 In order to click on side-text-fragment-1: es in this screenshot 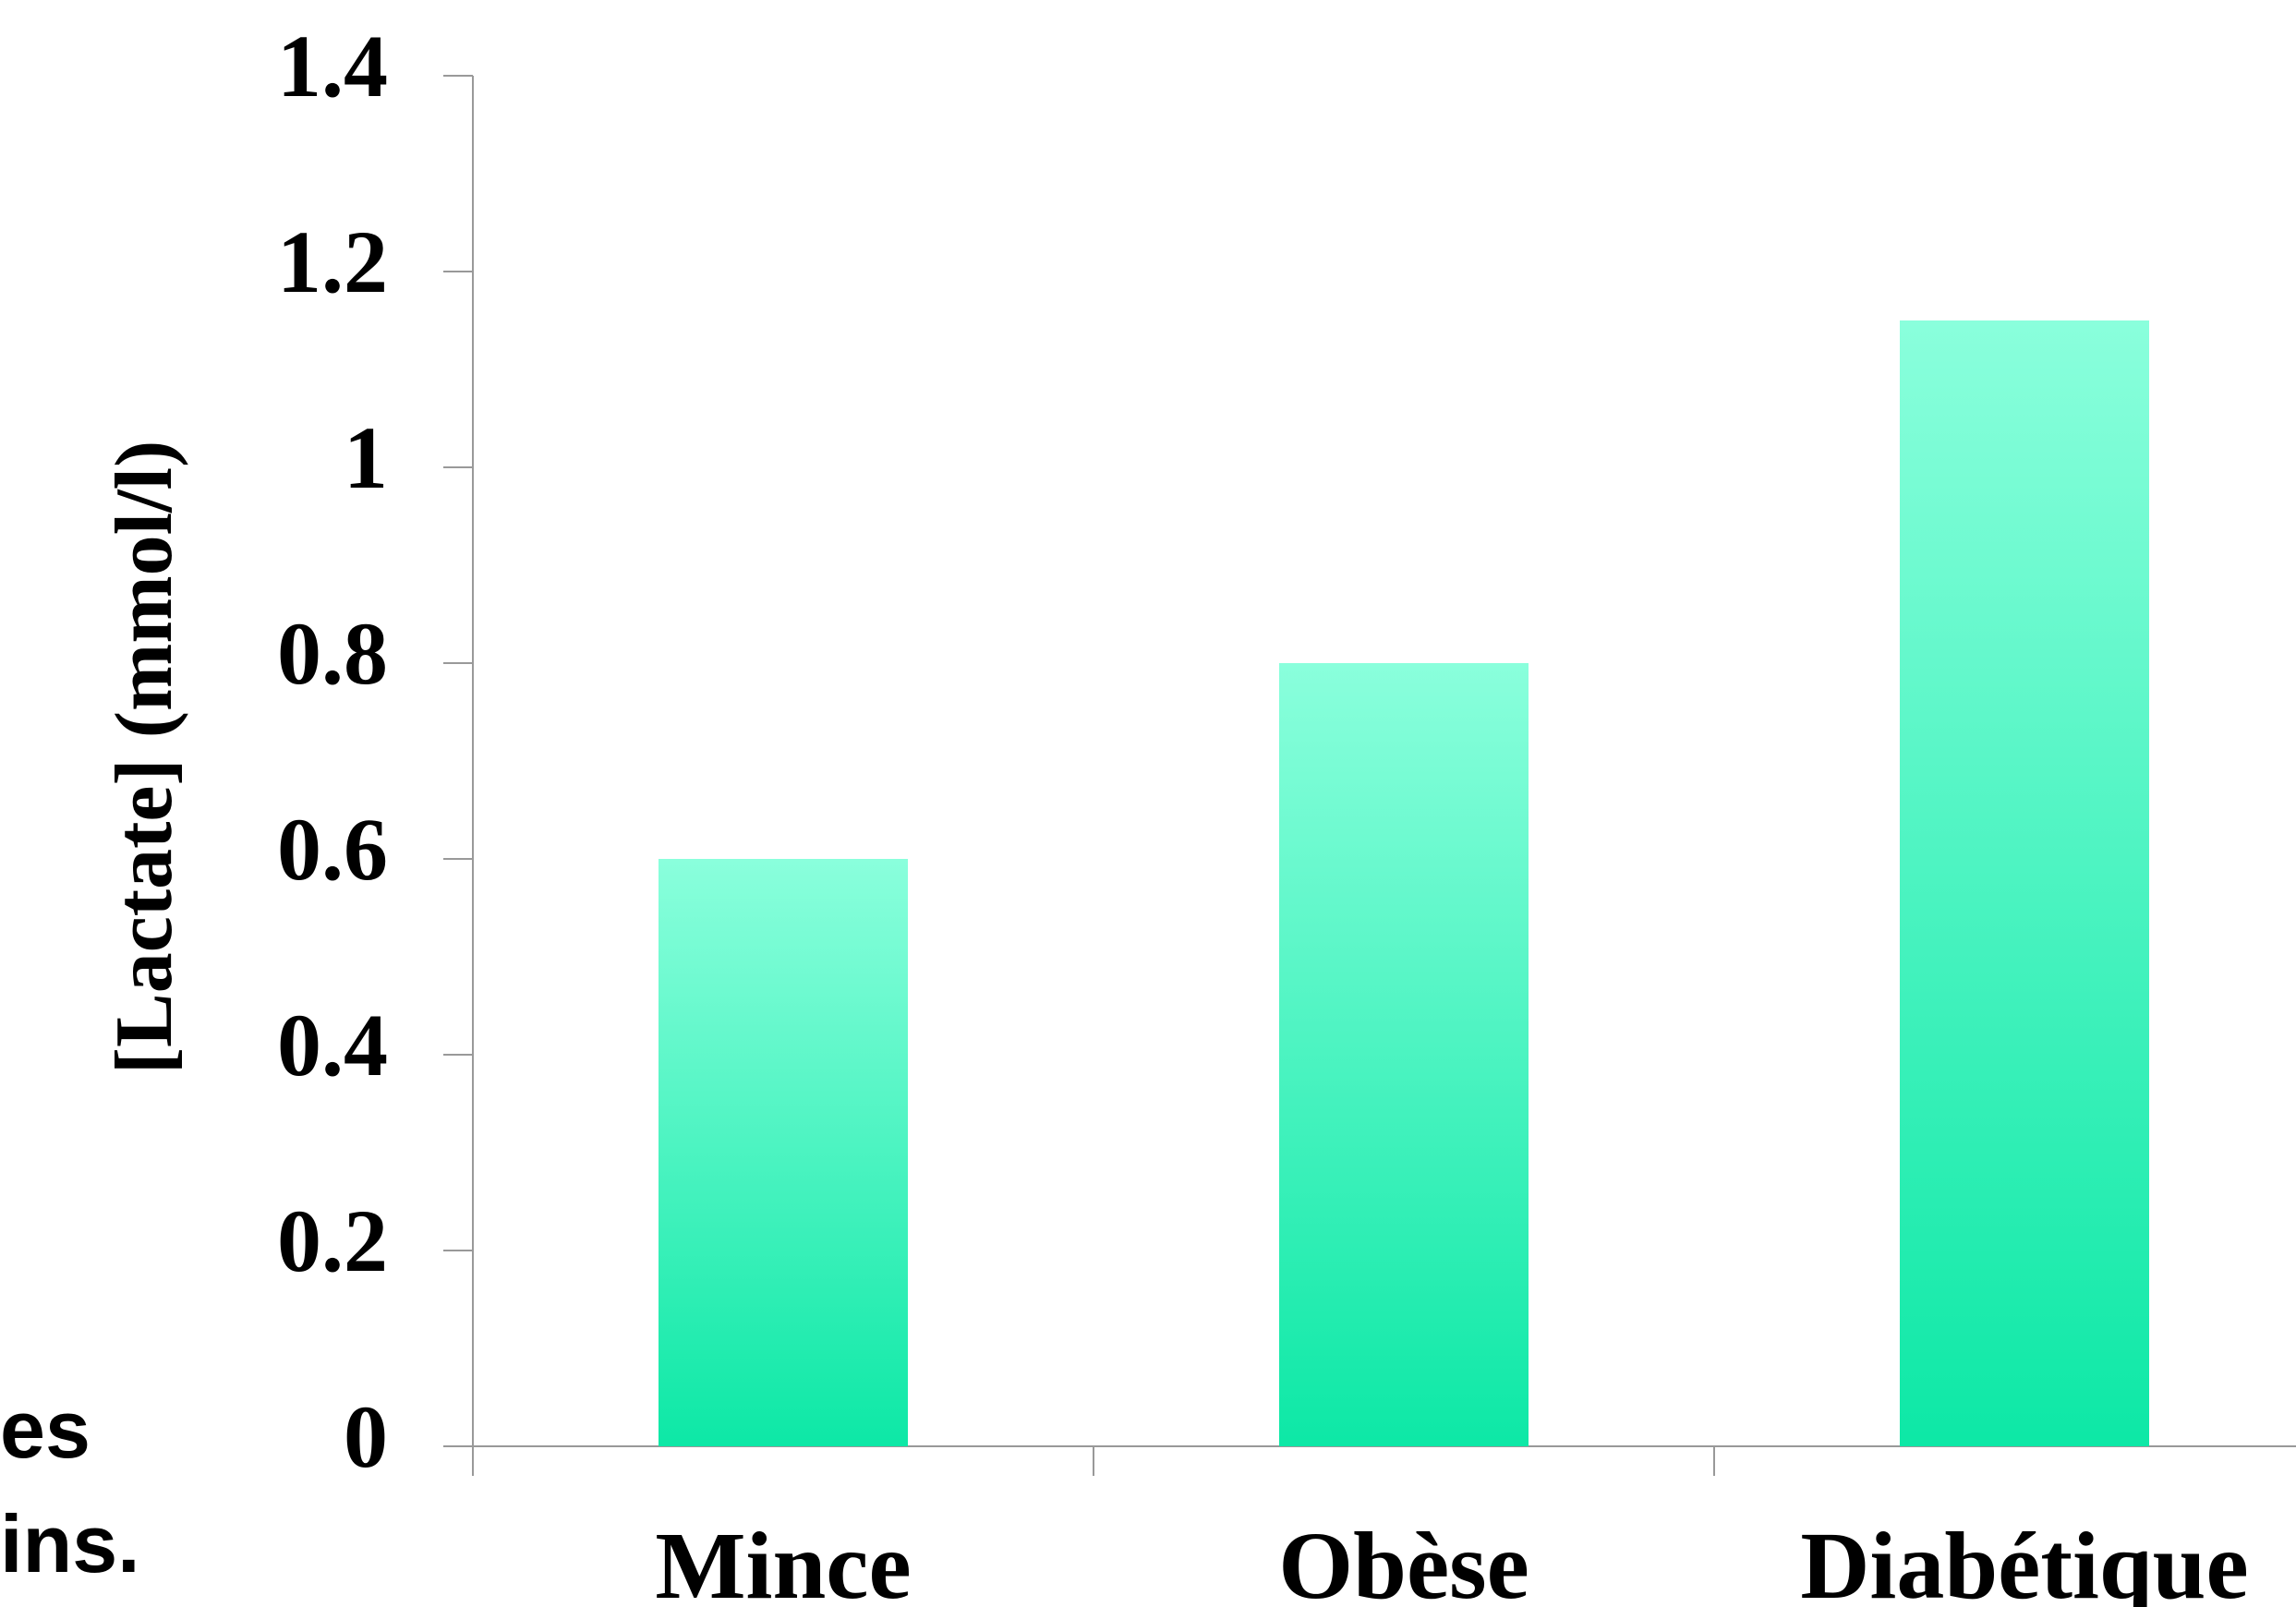, I will do `click(45, 1429)`.